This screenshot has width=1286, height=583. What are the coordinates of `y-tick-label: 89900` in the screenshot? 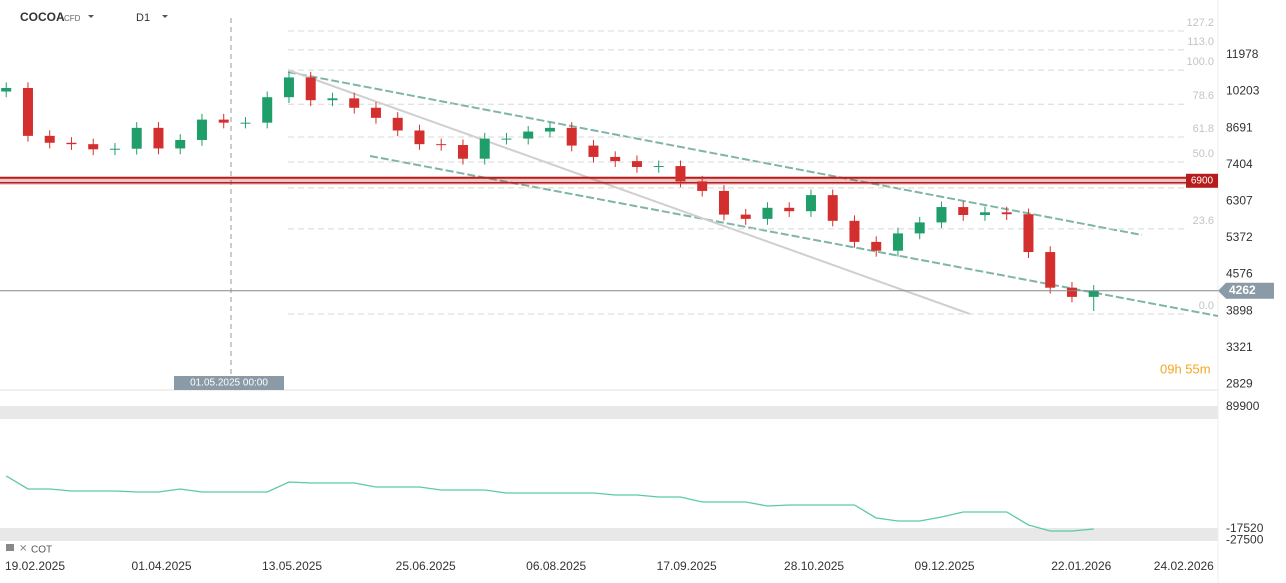 It's located at (1243, 406).